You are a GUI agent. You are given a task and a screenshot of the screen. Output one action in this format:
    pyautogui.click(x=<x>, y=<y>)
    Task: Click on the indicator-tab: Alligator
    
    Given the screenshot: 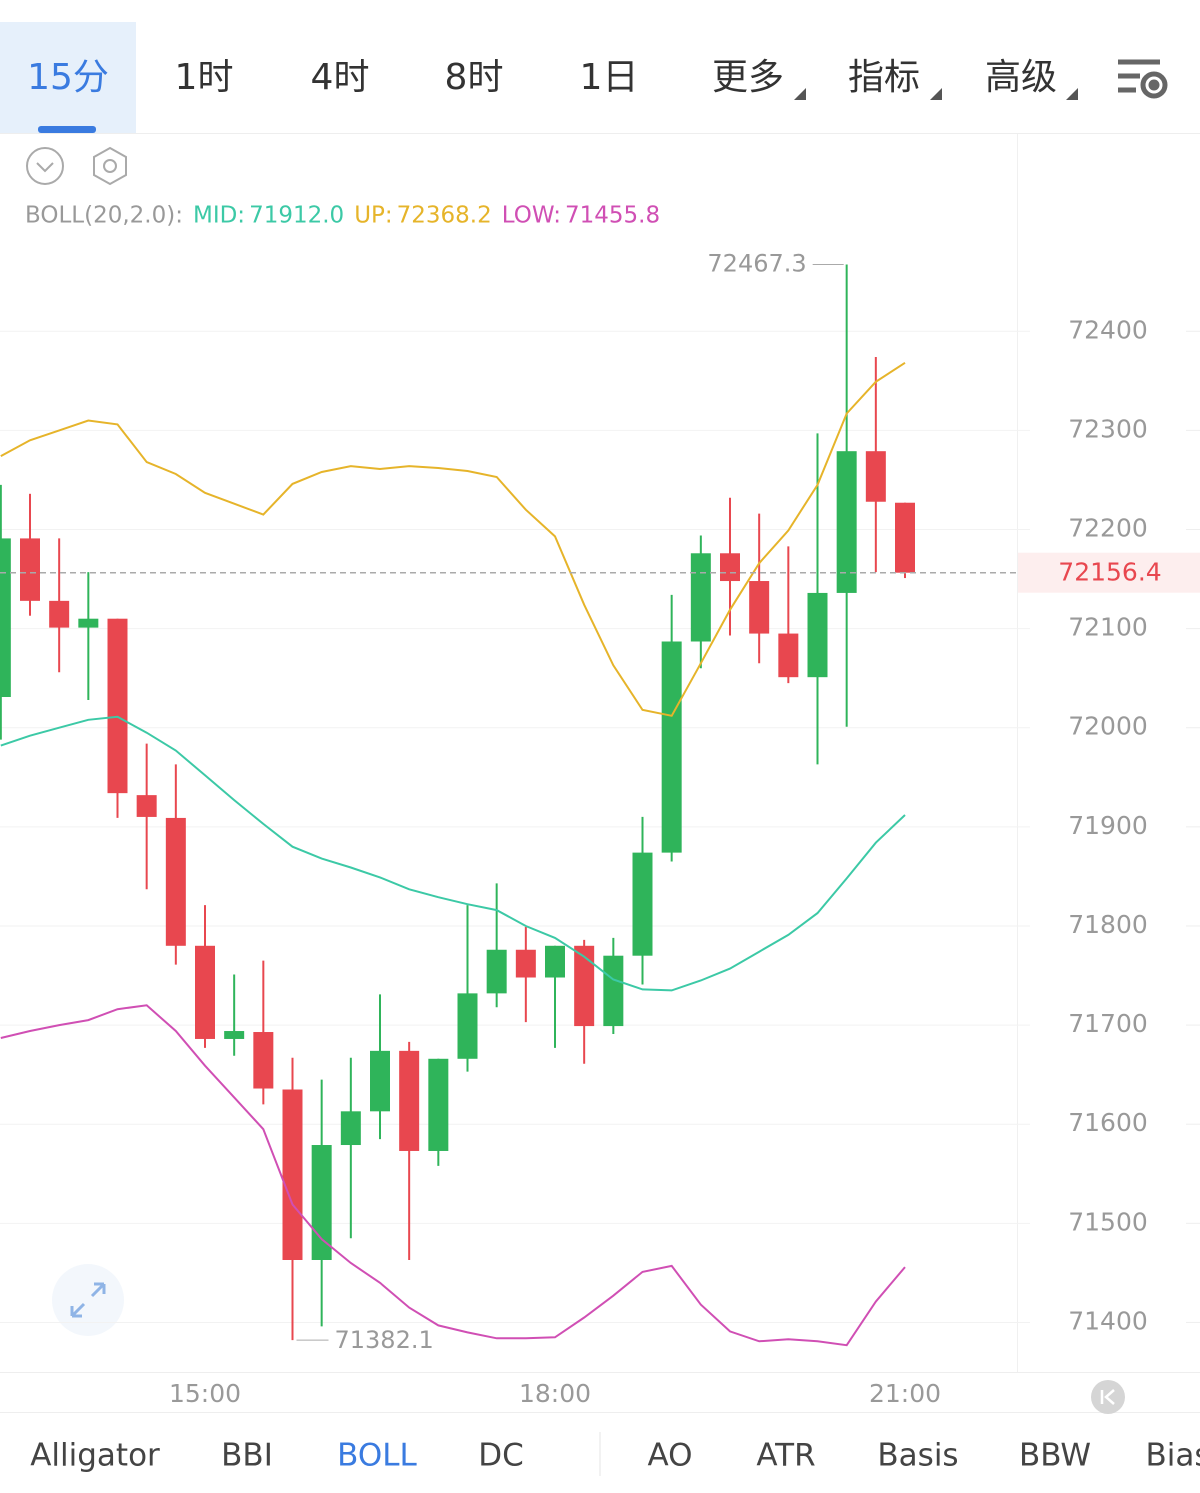 What is the action you would take?
    pyautogui.click(x=95, y=1456)
    